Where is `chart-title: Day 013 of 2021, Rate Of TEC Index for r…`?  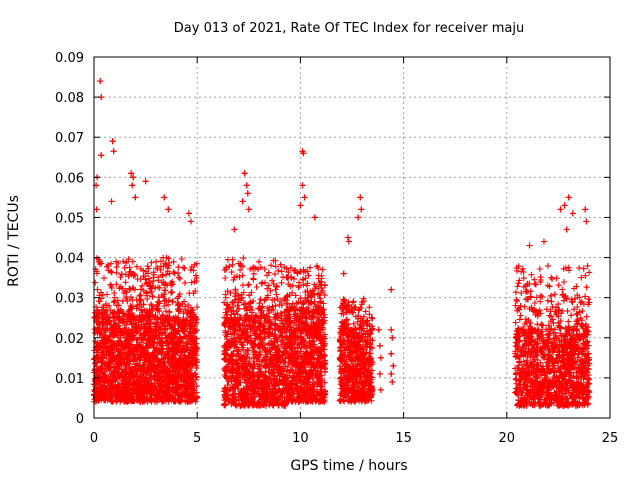
chart-title: Day 013 of 2021, Rate Of TEC Index for r… is located at coordinates (349, 28).